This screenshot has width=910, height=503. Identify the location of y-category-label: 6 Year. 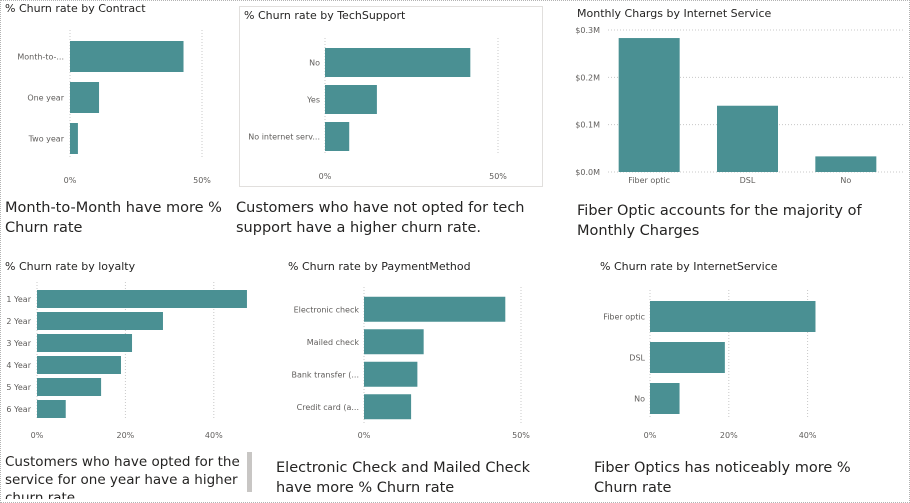
(18, 409).